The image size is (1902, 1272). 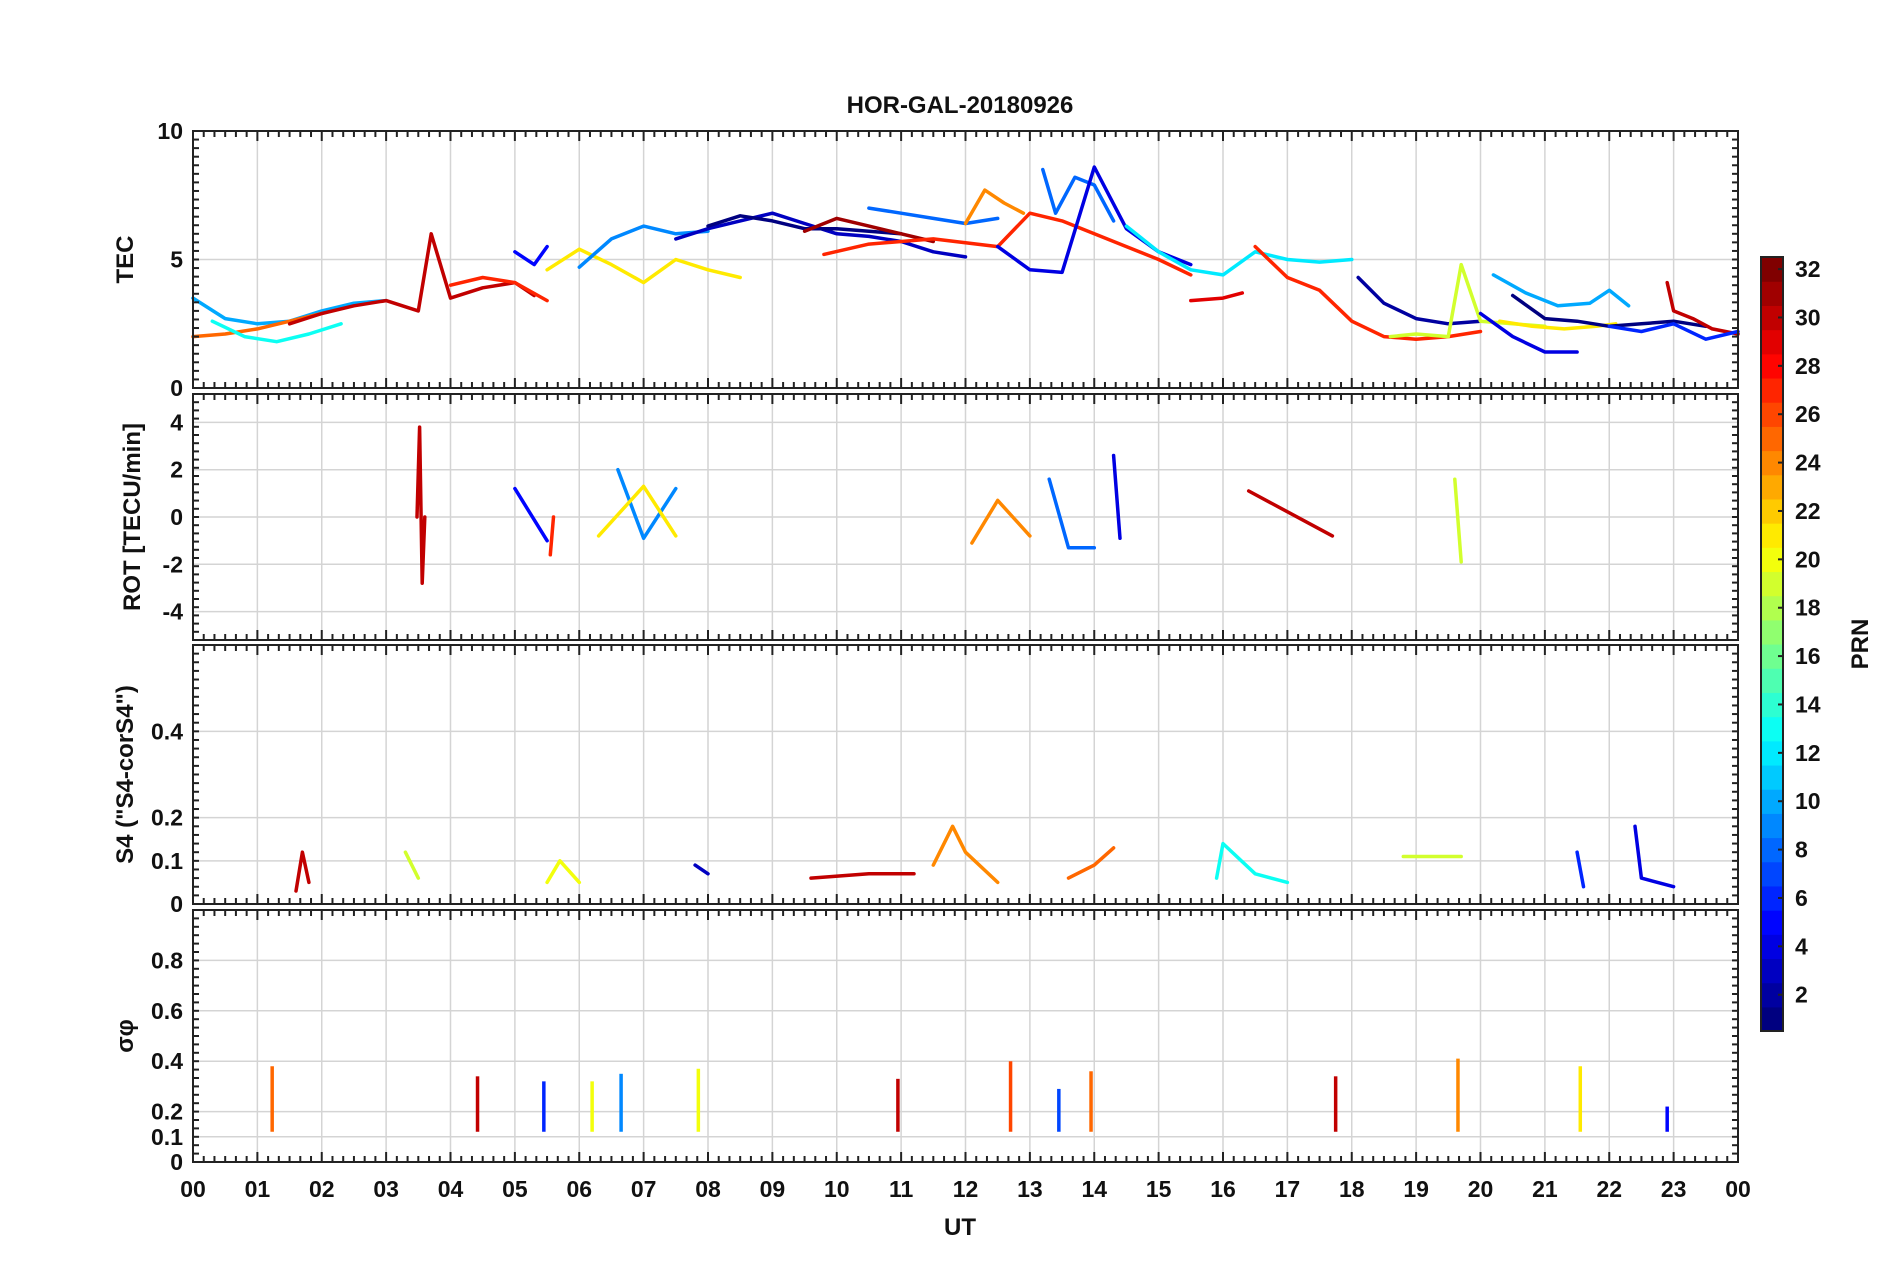 I want to click on x-tick-label: 06, so click(x=579, y=1189).